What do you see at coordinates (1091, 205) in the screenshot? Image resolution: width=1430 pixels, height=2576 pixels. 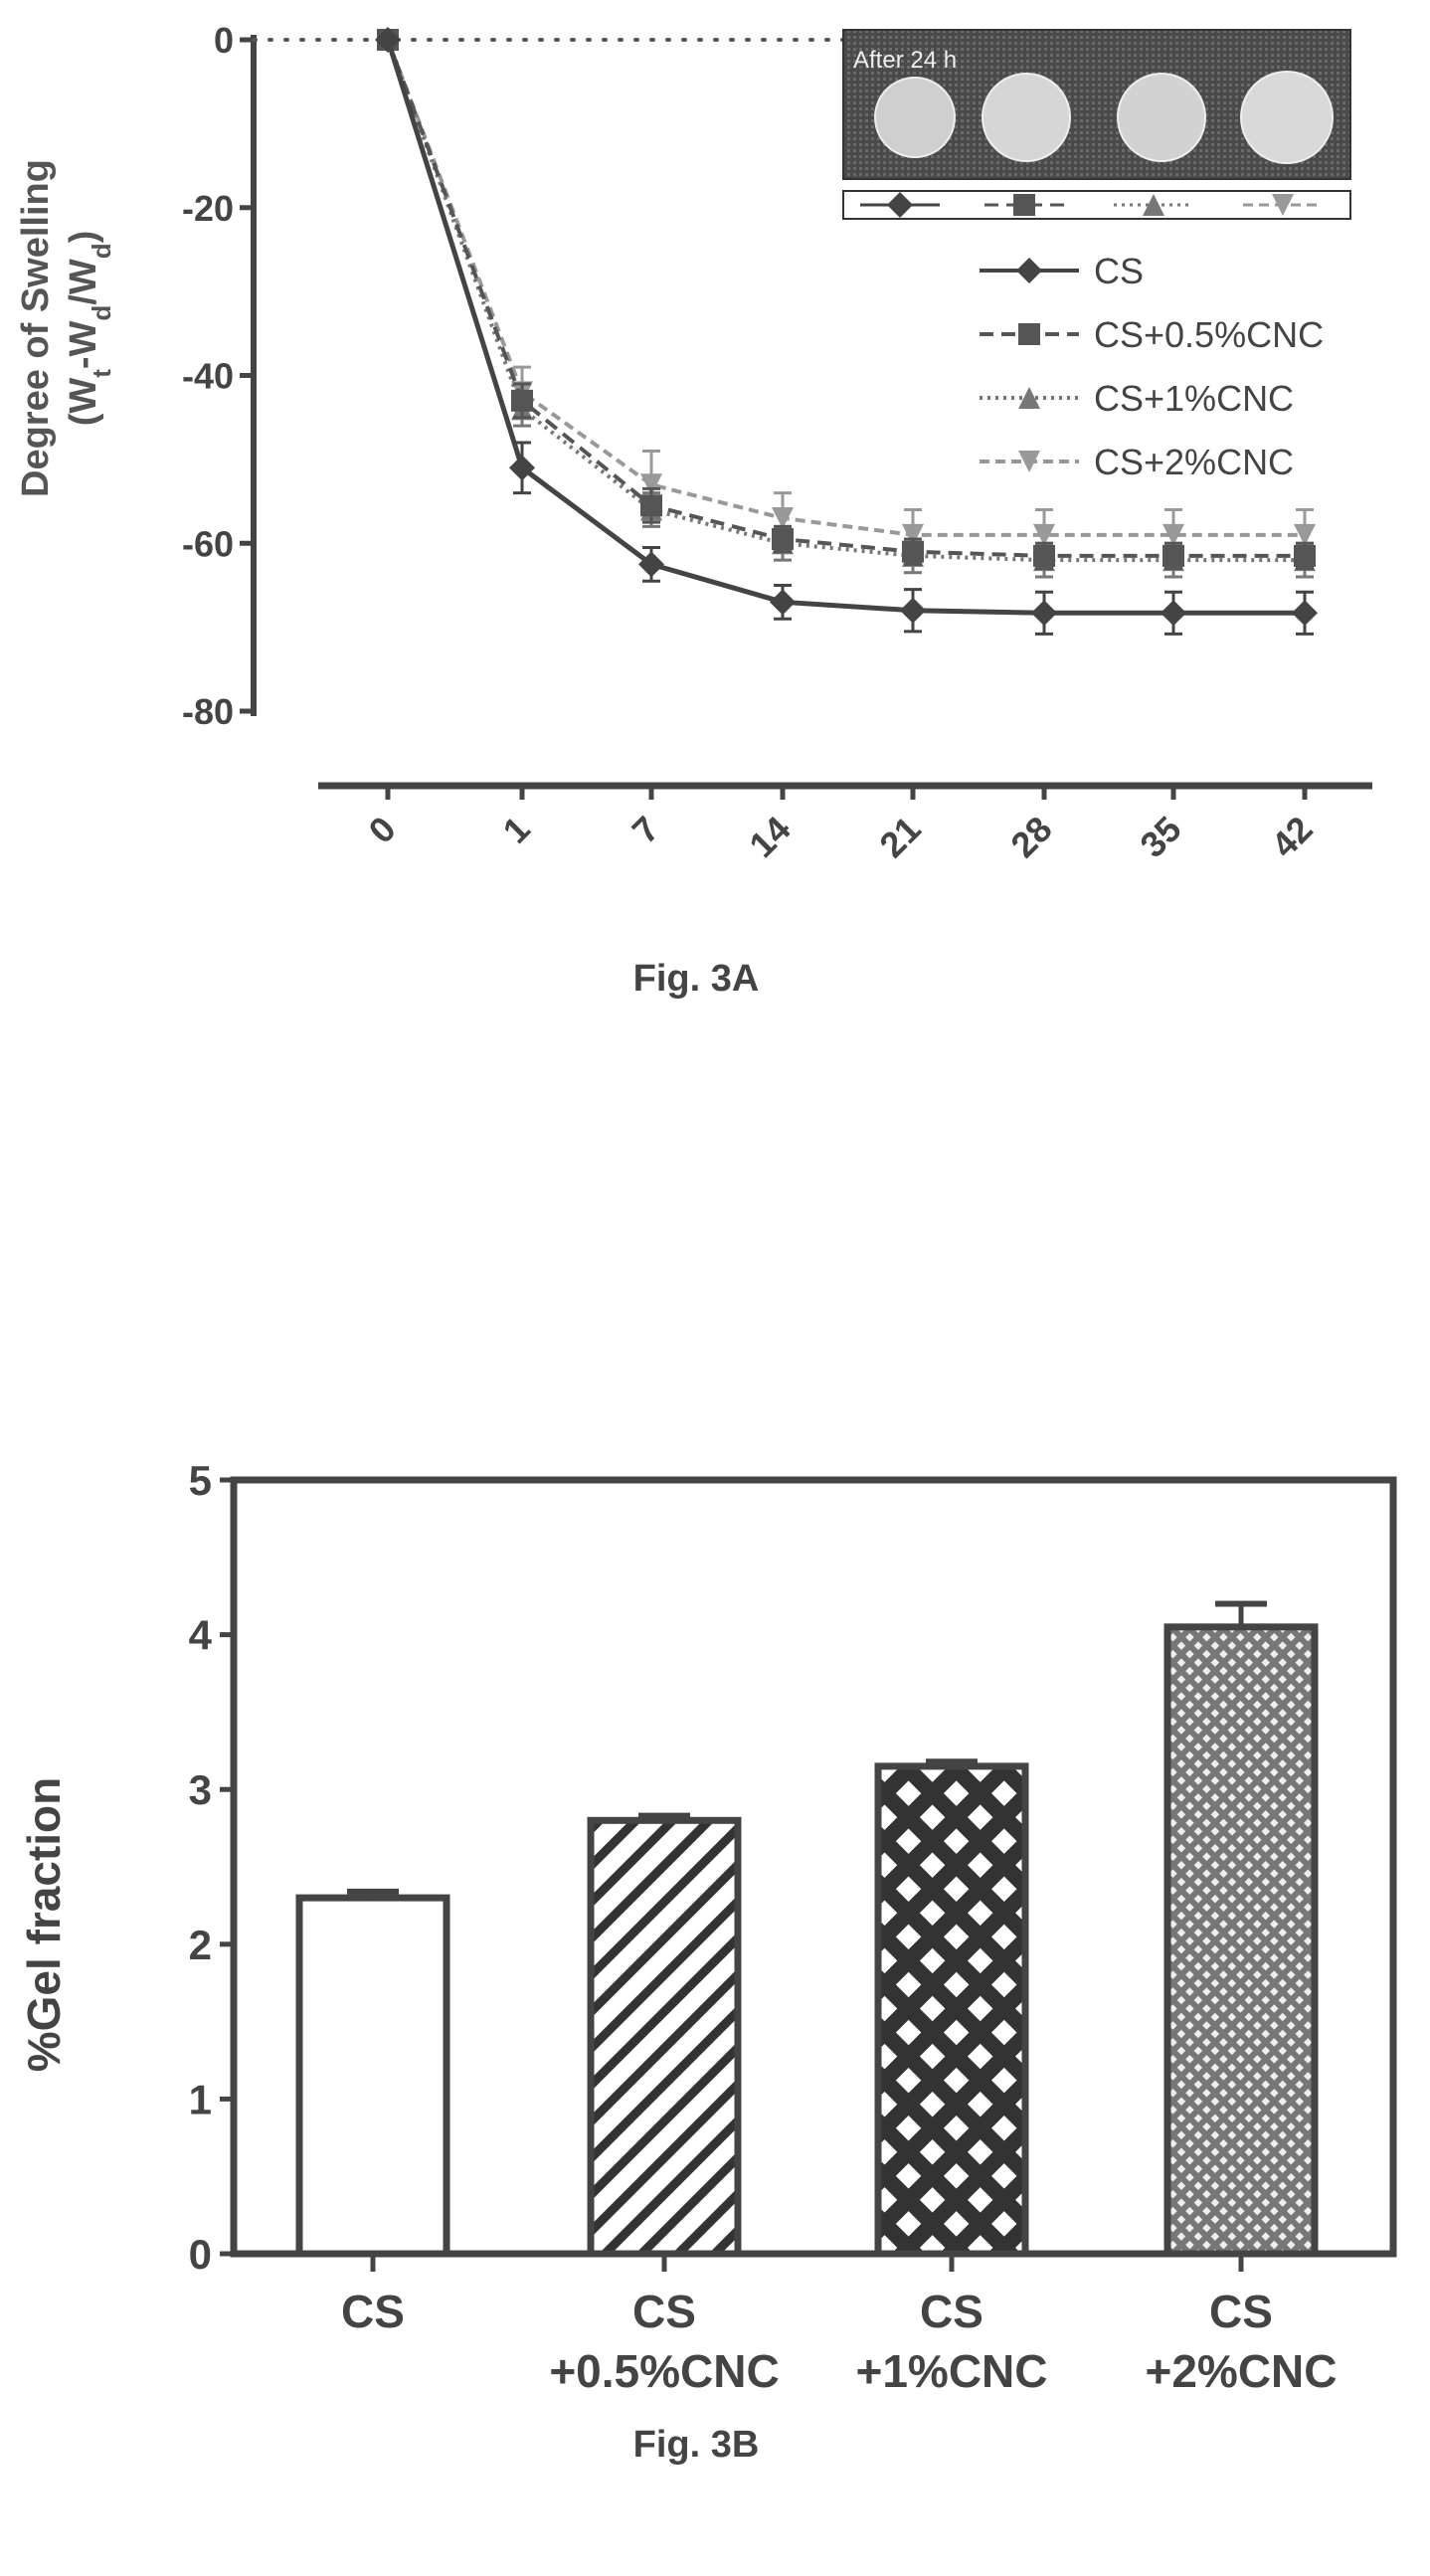 I see `inset-key` at bounding box center [1091, 205].